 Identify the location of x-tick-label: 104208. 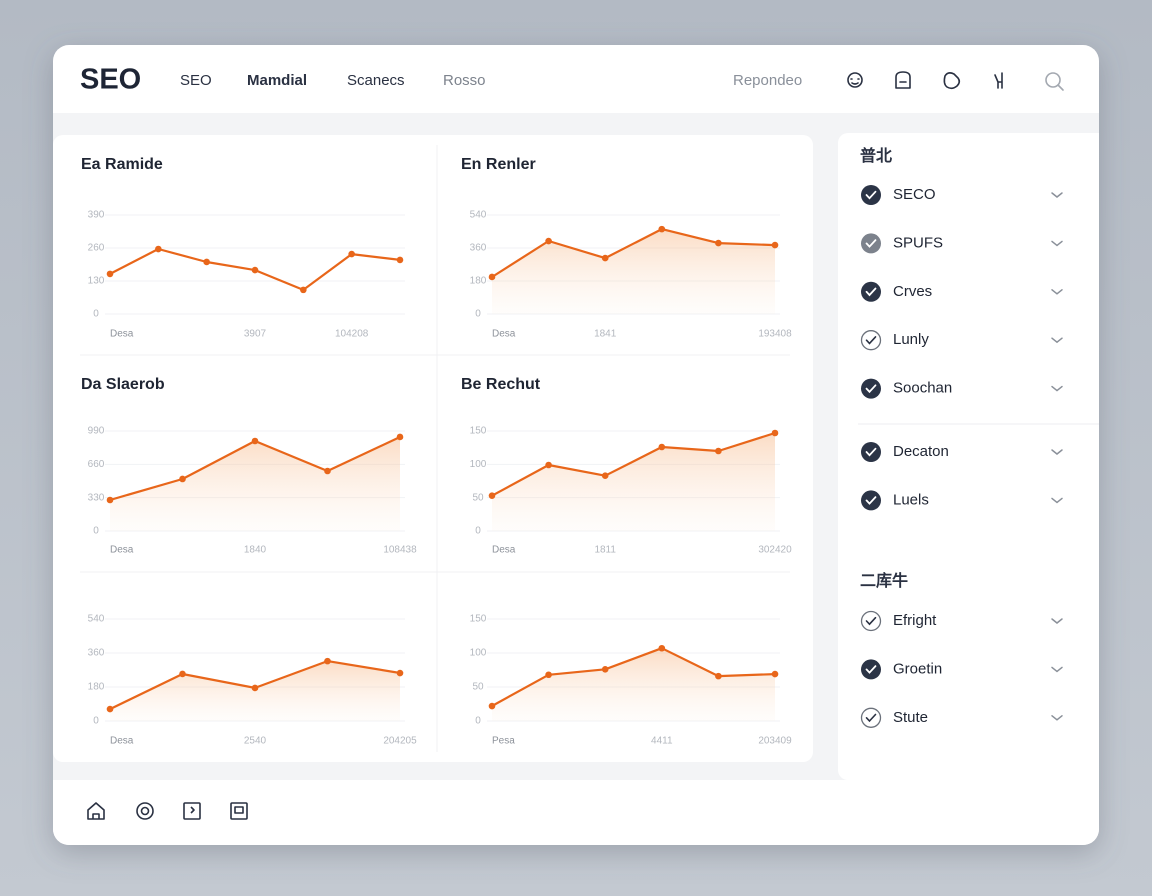
(352, 334).